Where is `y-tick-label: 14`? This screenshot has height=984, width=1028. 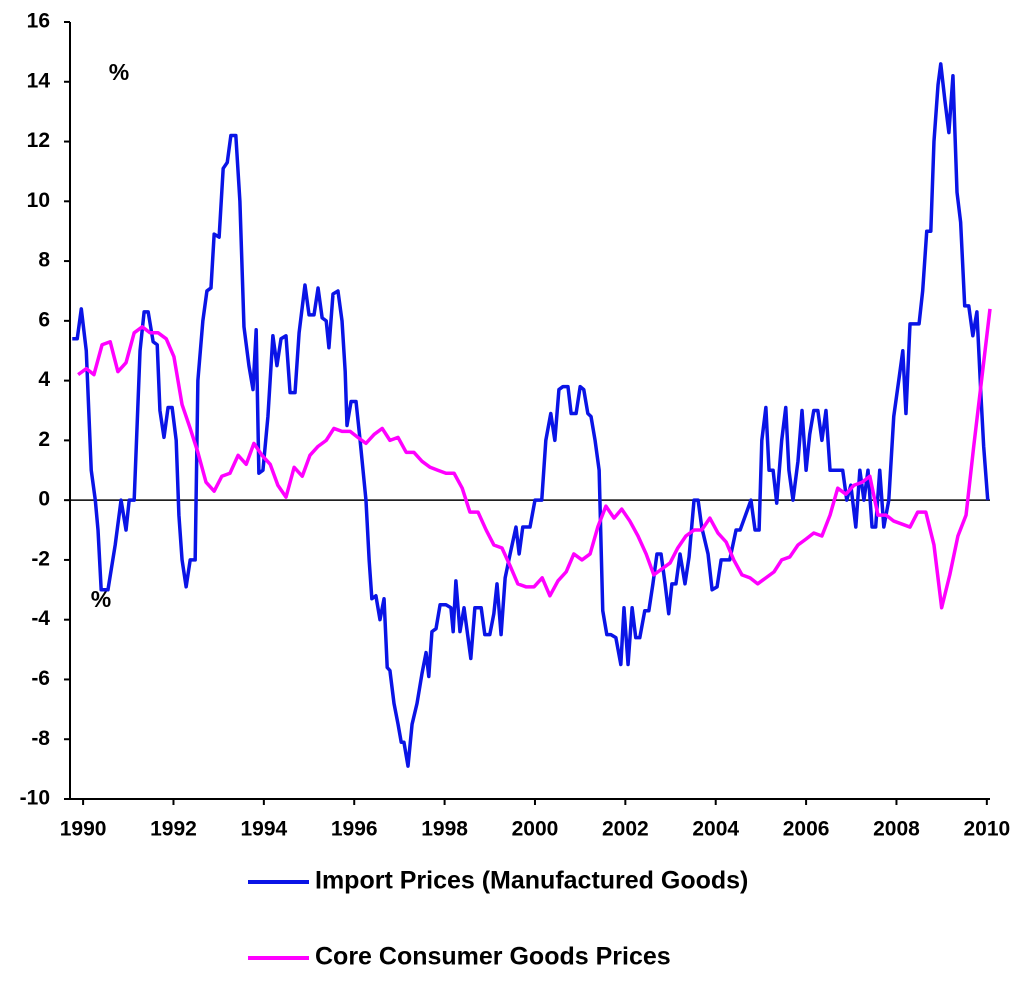
y-tick-label: 14 is located at coordinates (39, 80).